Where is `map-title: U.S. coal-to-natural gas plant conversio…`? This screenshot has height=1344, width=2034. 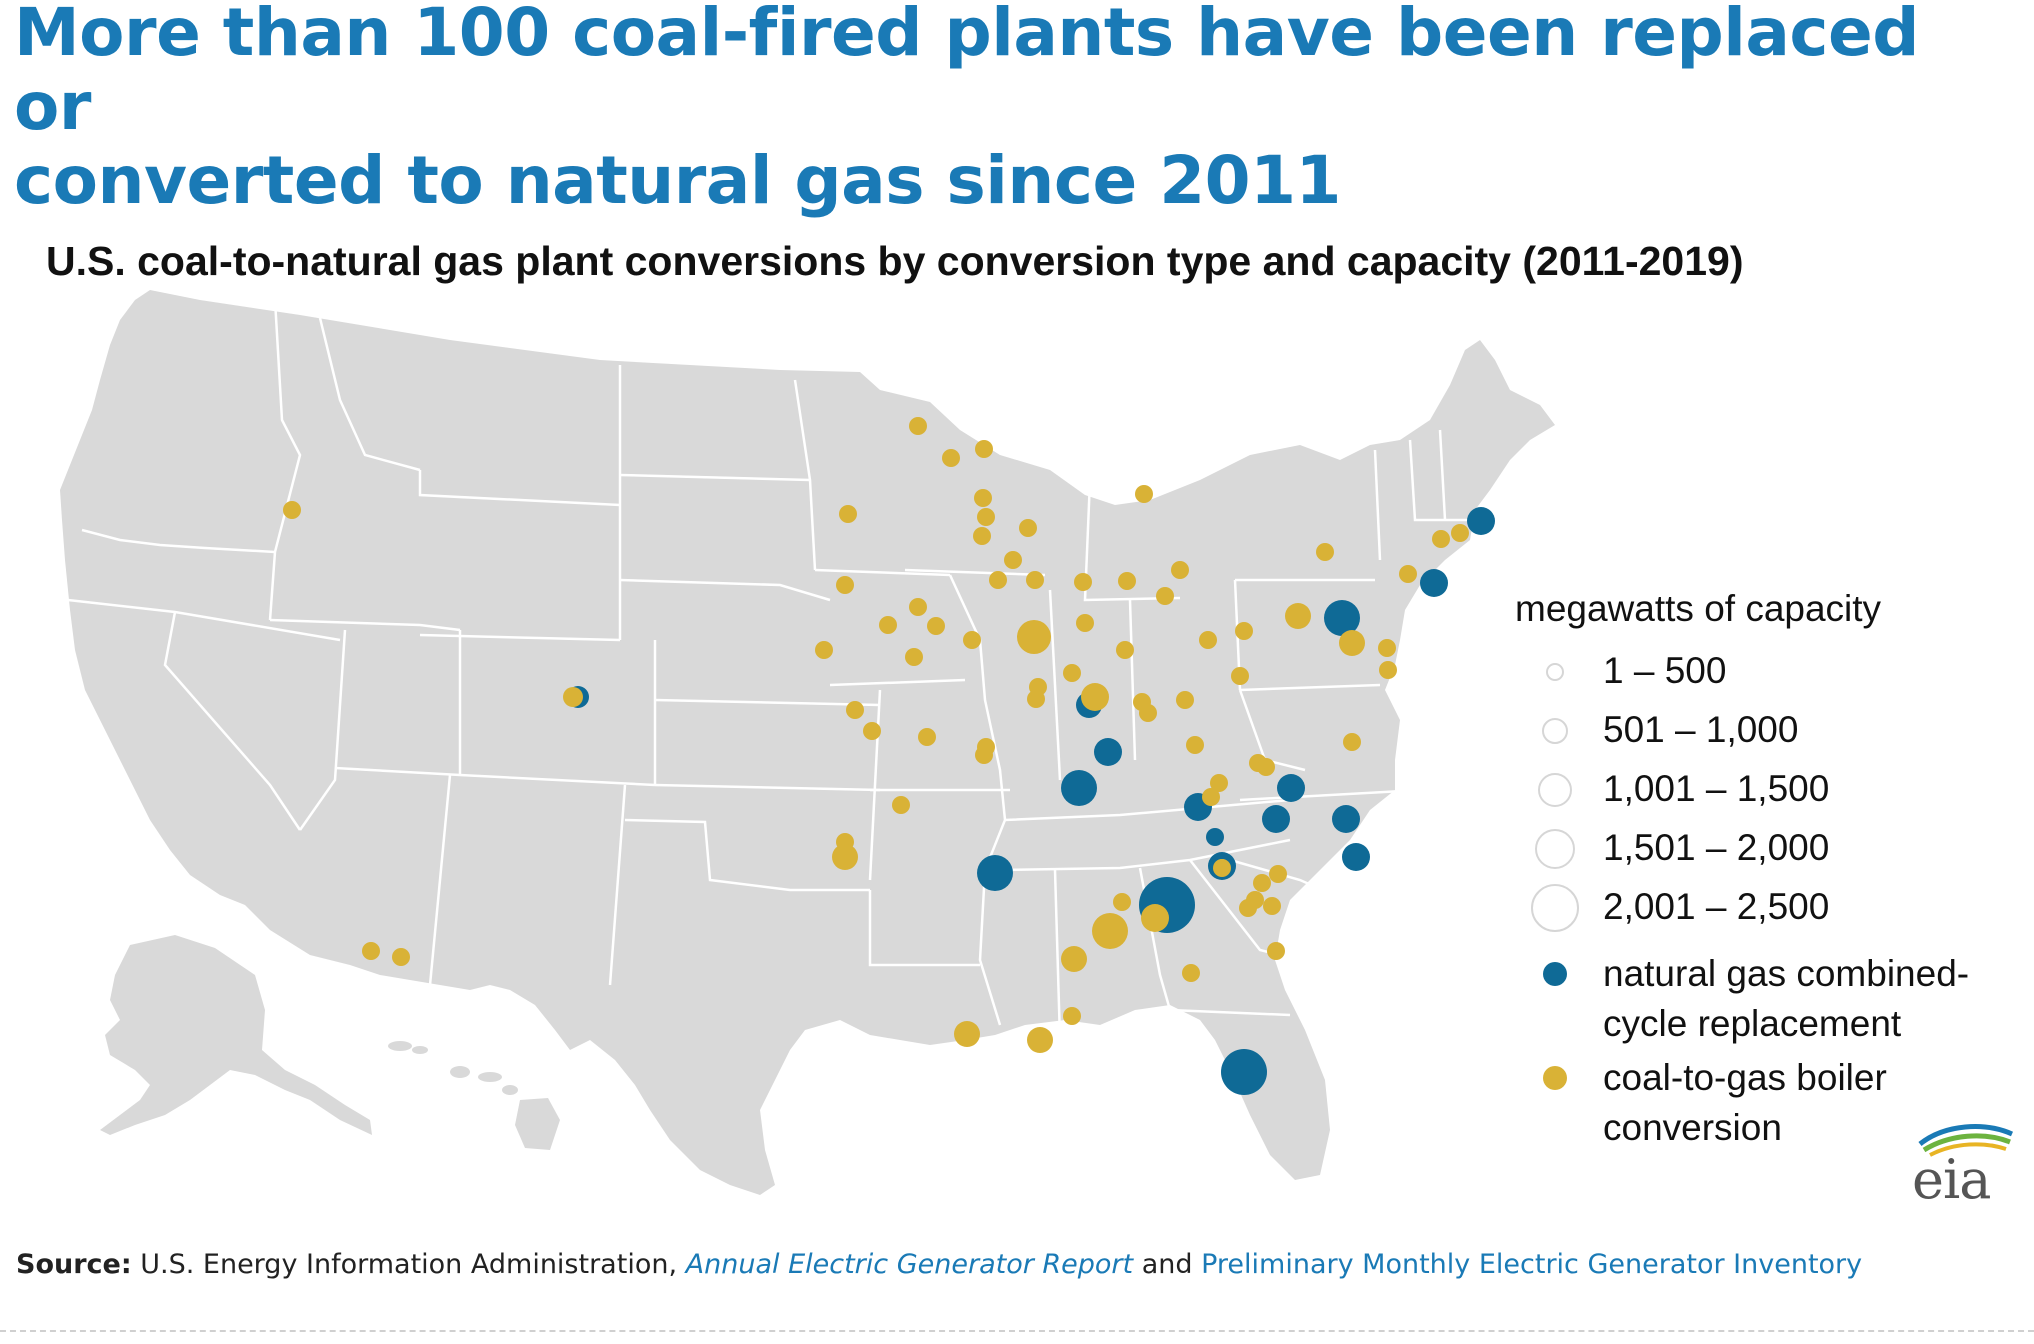
map-title: U.S. coal-to-natural gas plant conversio… is located at coordinates (895, 261).